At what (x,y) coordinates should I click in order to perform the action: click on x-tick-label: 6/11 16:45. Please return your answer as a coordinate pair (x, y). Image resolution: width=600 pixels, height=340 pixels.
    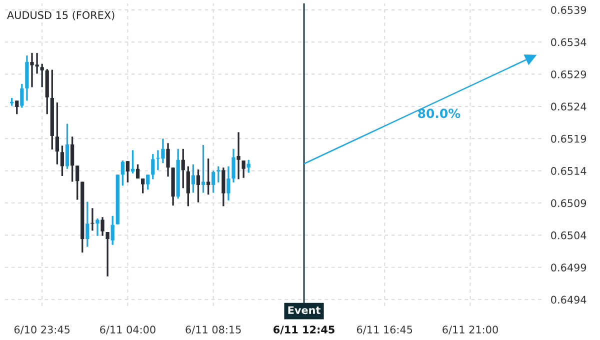
    Looking at the image, I should click on (384, 330).